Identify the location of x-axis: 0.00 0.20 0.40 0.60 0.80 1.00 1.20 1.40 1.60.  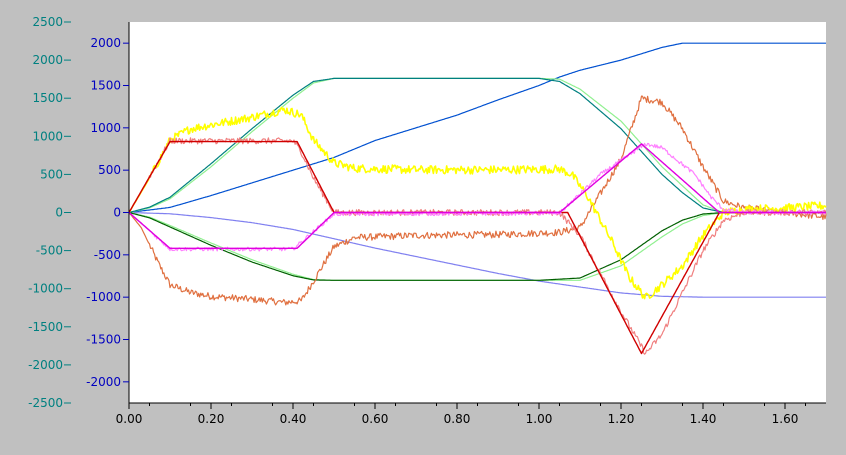
(471, 414).